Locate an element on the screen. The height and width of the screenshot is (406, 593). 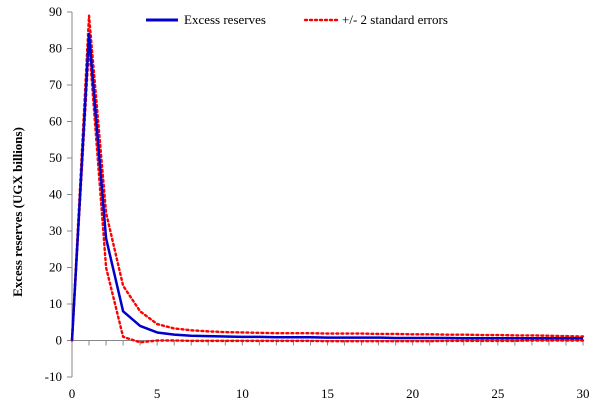
y-tick-label: 50 is located at coordinates (55, 157).